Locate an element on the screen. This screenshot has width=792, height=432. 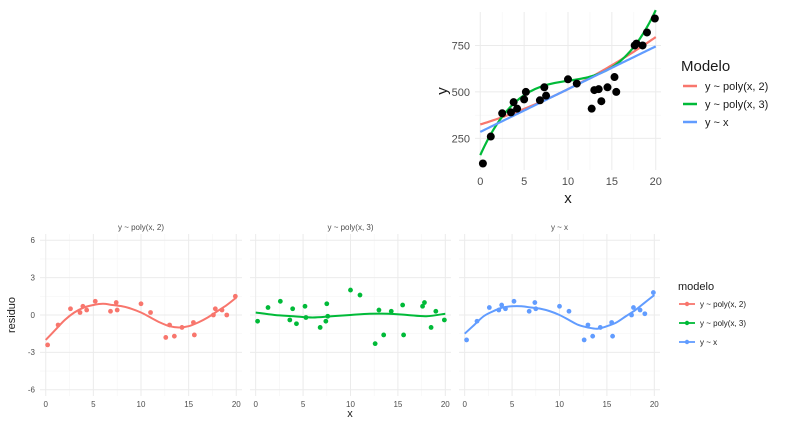
y-tick-label: 0 is located at coordinates (33, 315).